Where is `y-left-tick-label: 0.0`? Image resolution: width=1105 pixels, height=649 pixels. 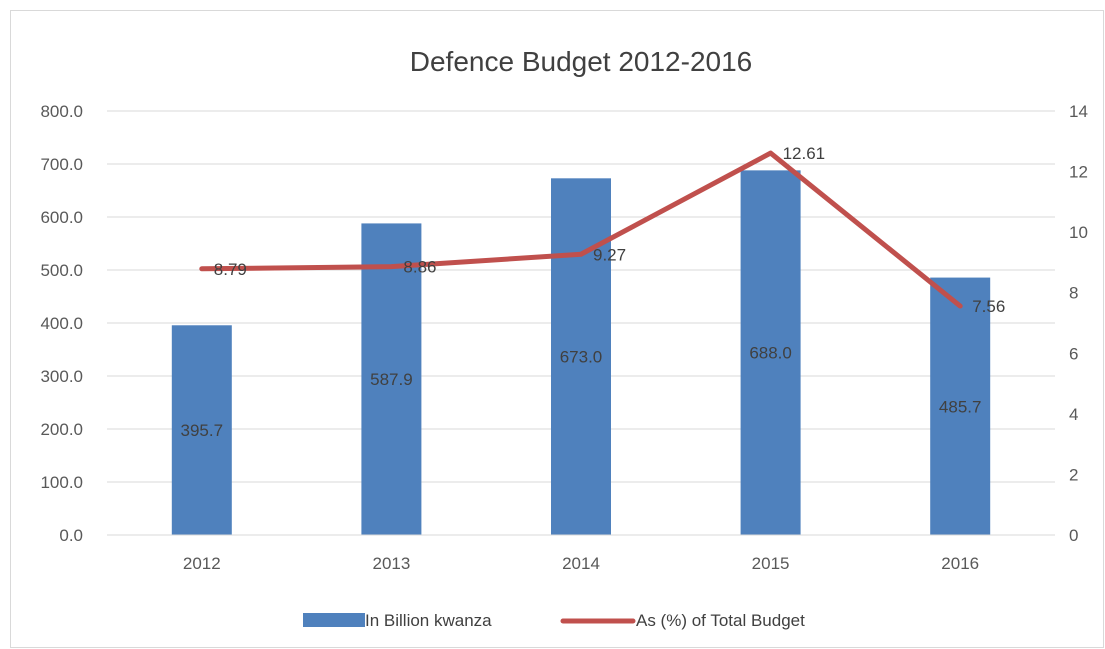 y-left-tick-label: 0.0 is located at coordinates (71, 535).